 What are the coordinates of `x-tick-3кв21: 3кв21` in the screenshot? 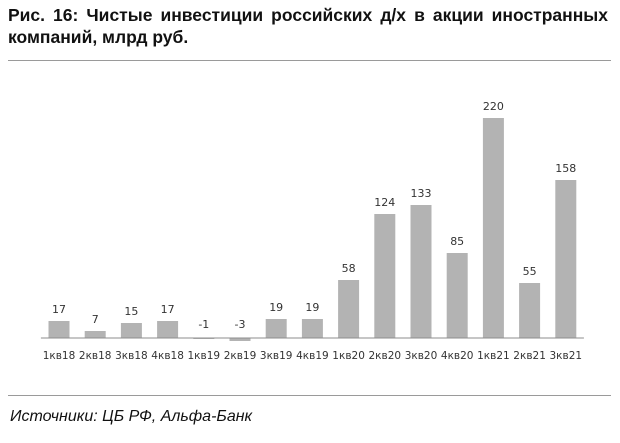 It's located at (566, 356).